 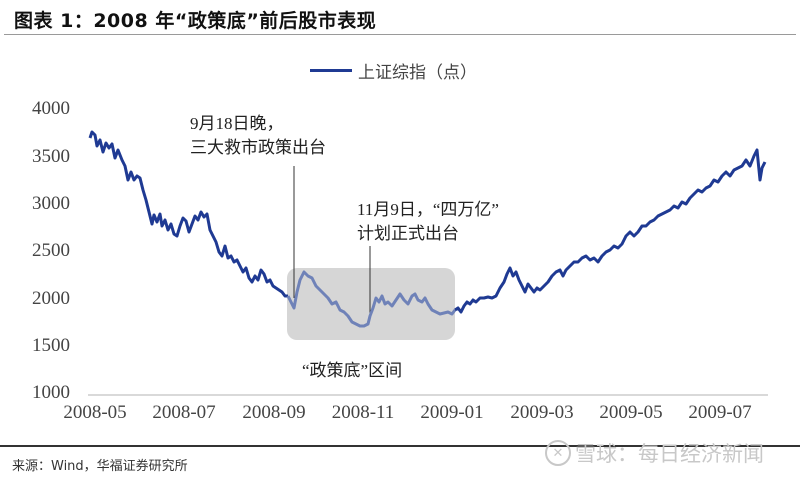 What do you see at coordinates (51, 156) in the screenshot?
I see `y-tick: 3500` at bounding box center [51, 156].